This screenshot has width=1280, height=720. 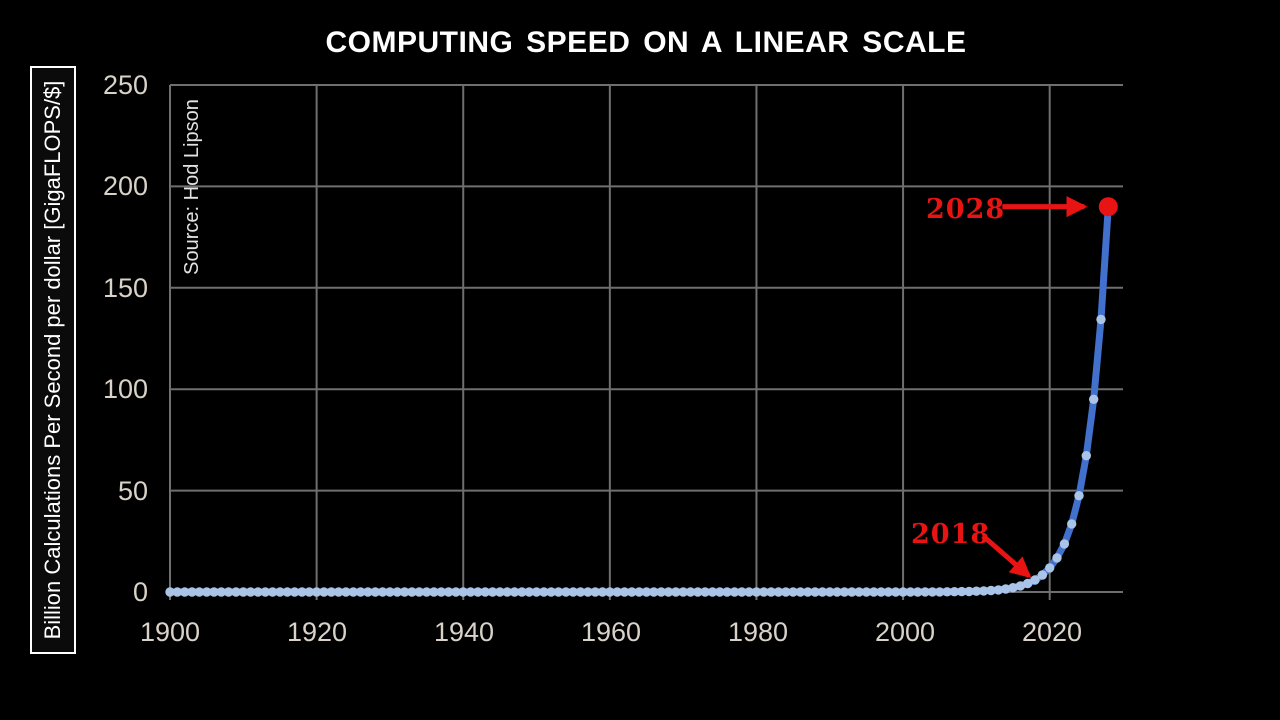 I want to click on chart-title: COMPUTING SPEED ON A LINEAR SCALE, so click(x=646, y=42).